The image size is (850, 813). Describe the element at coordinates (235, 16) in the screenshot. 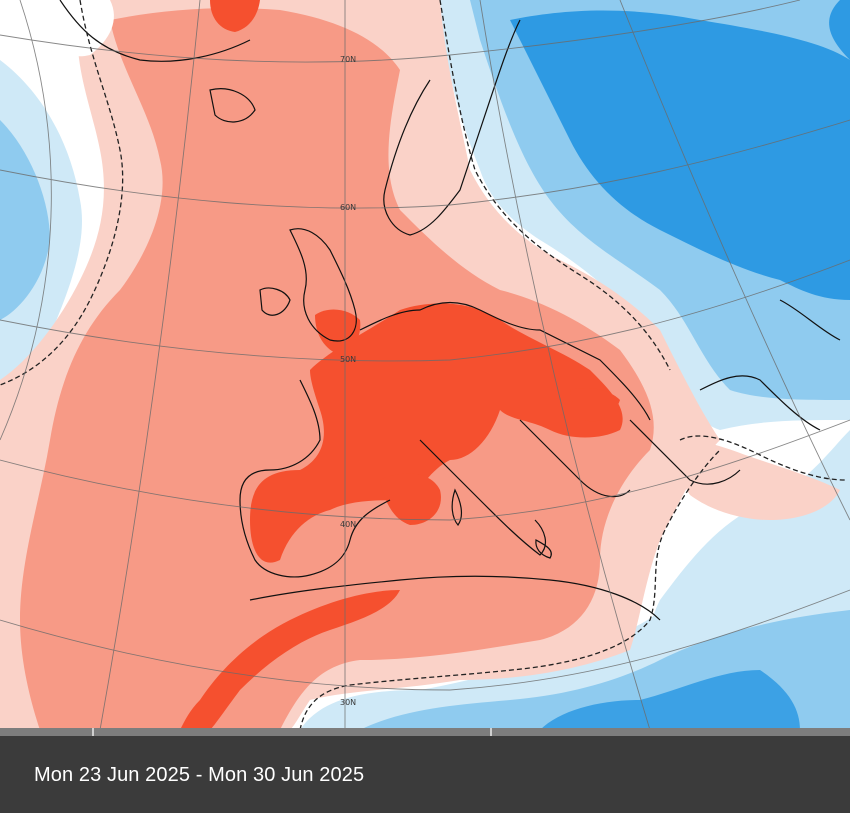

I see `strong-warm-region-greenland` at that location.